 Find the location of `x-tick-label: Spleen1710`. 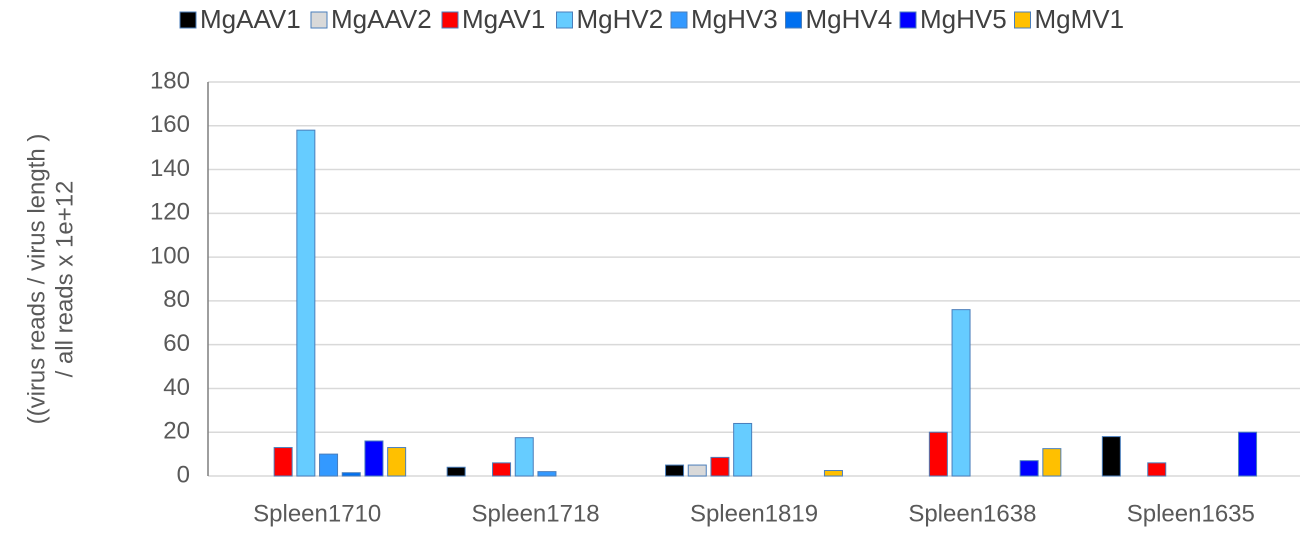

x-tick-label: Spleen1710 is located at coordinates (317, 513).